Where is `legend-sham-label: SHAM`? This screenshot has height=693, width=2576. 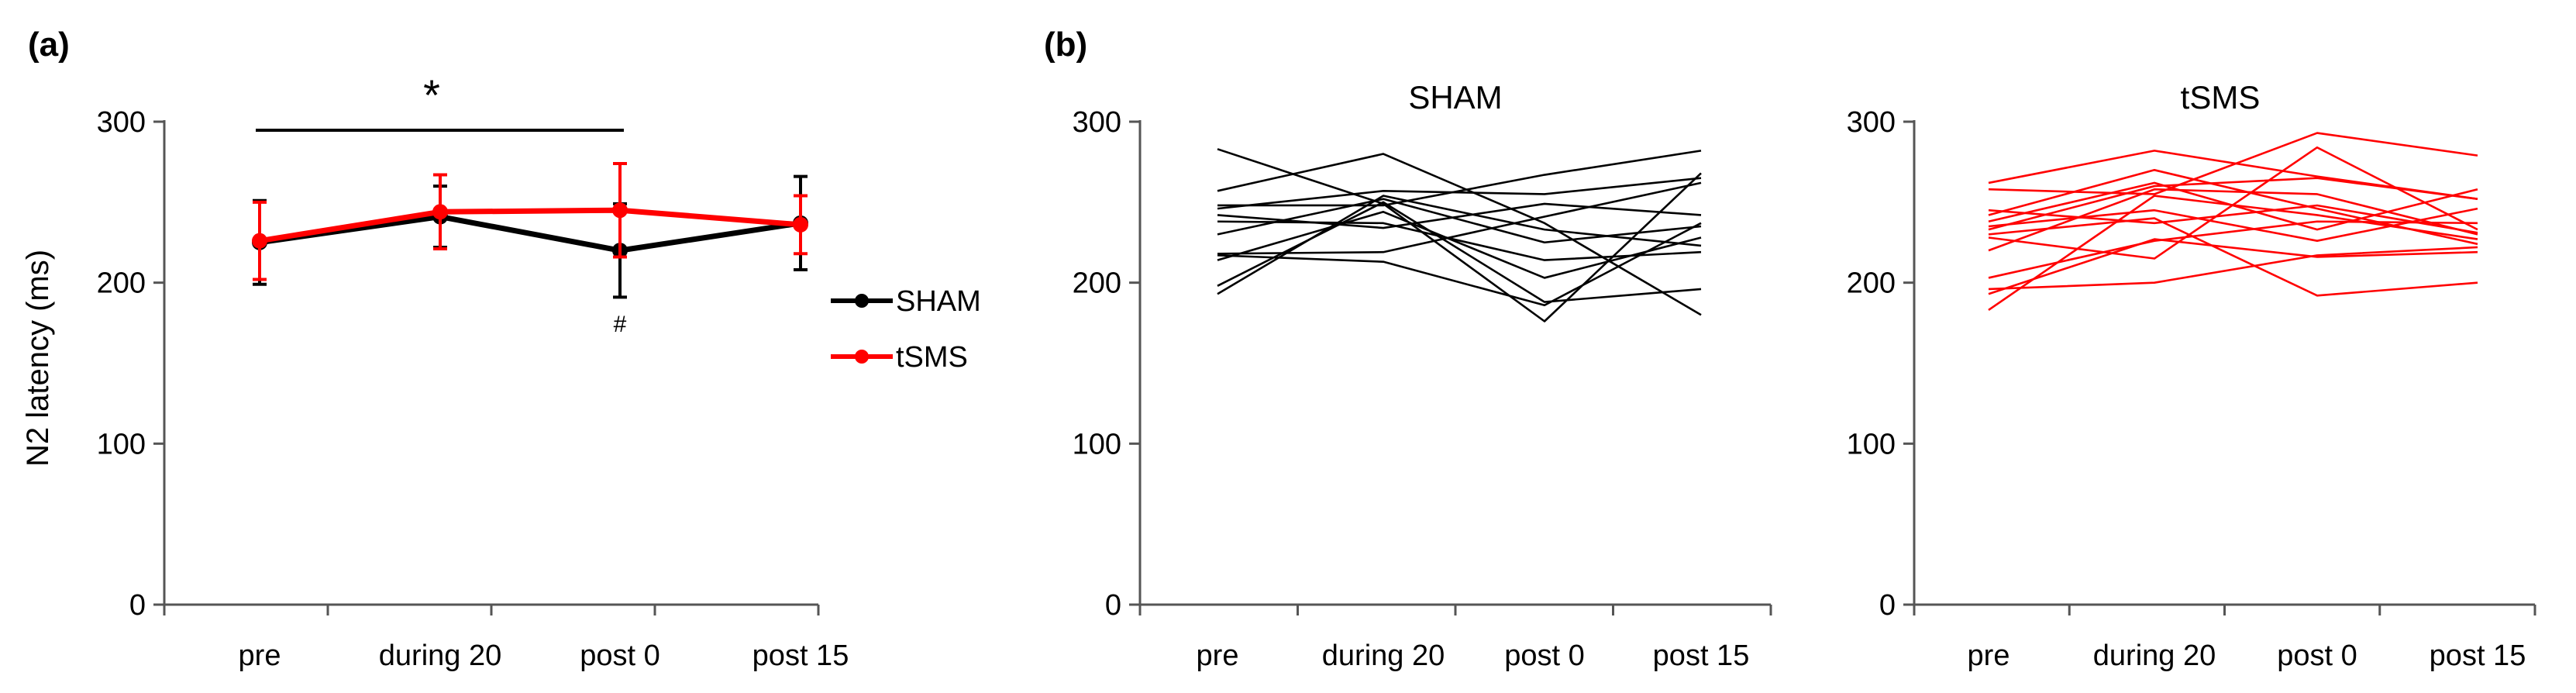
legend-sham-label: SHAM is located at coordinates (938, 301).